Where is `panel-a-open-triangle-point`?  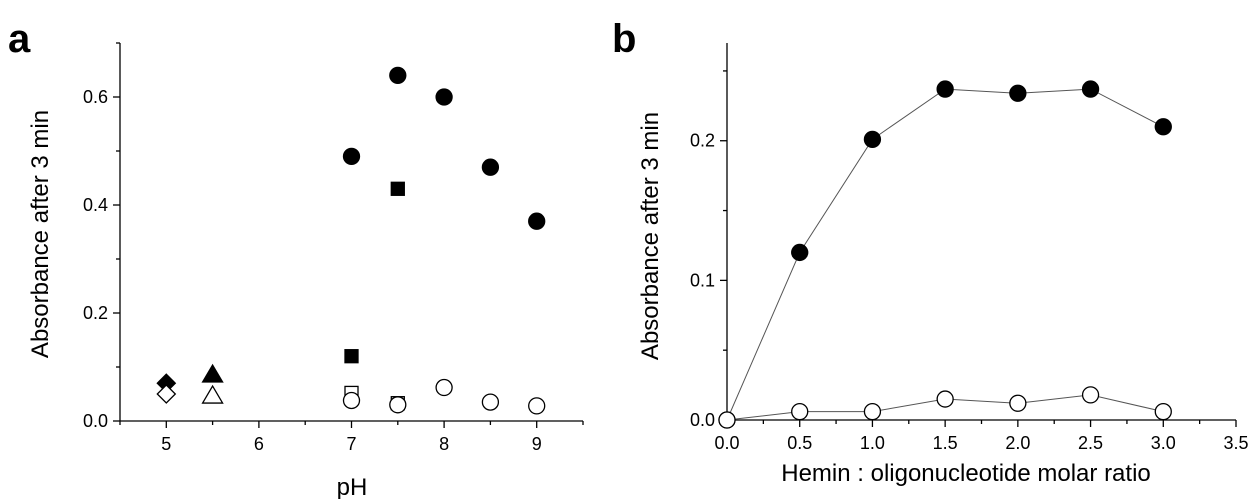
panel-a-open-triangle-point is located at coordinates (212, 394).